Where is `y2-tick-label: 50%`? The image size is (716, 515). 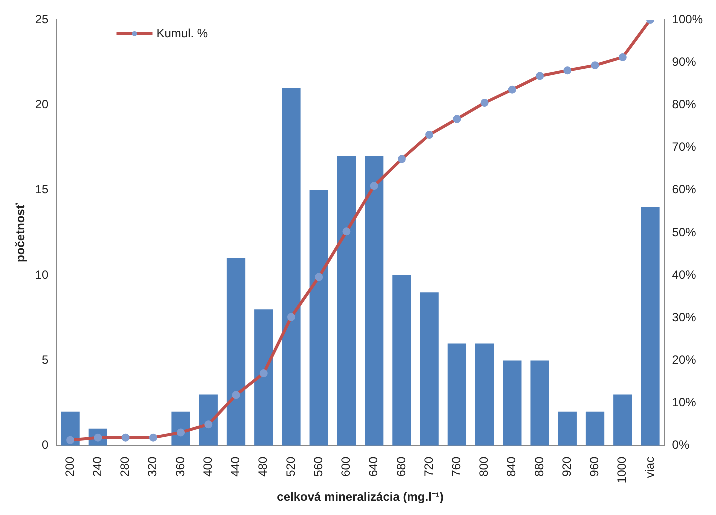 y2-tick-label: 50% is located at coordinates (684, 232).